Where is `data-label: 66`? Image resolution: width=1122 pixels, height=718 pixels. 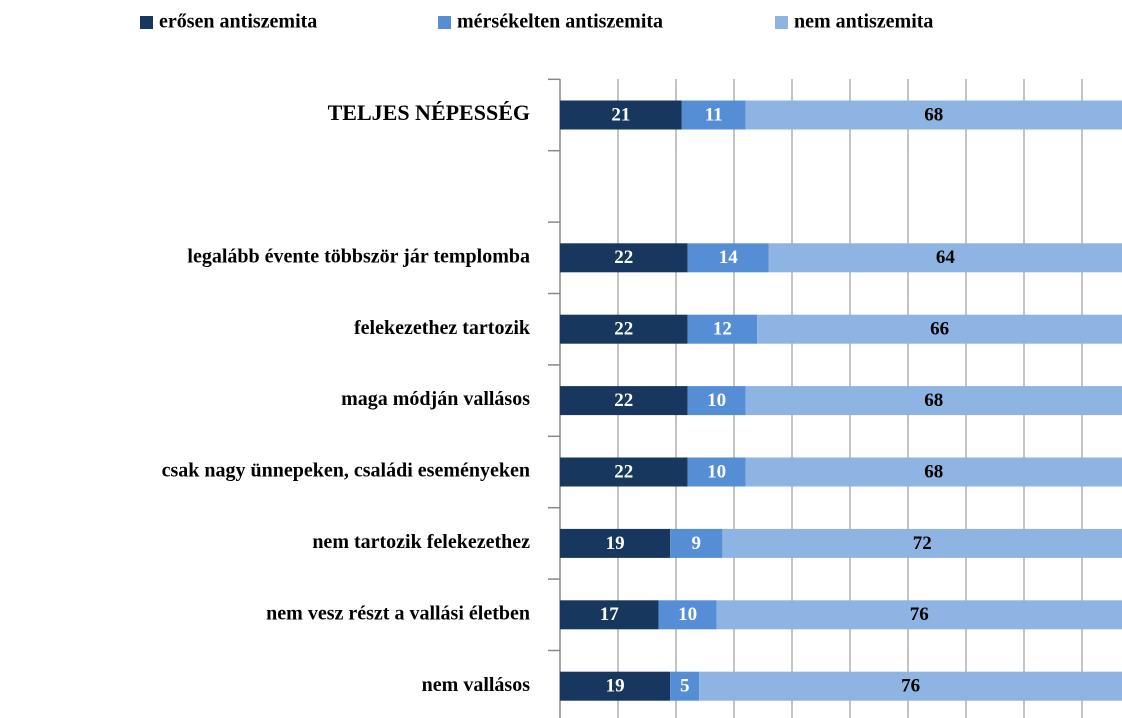 data-label: 66 is located at coordinates (939, 329).